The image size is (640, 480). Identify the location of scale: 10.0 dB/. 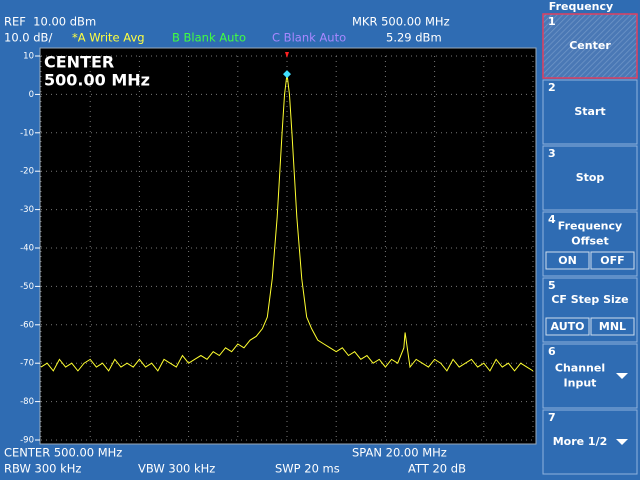
(28, 38).